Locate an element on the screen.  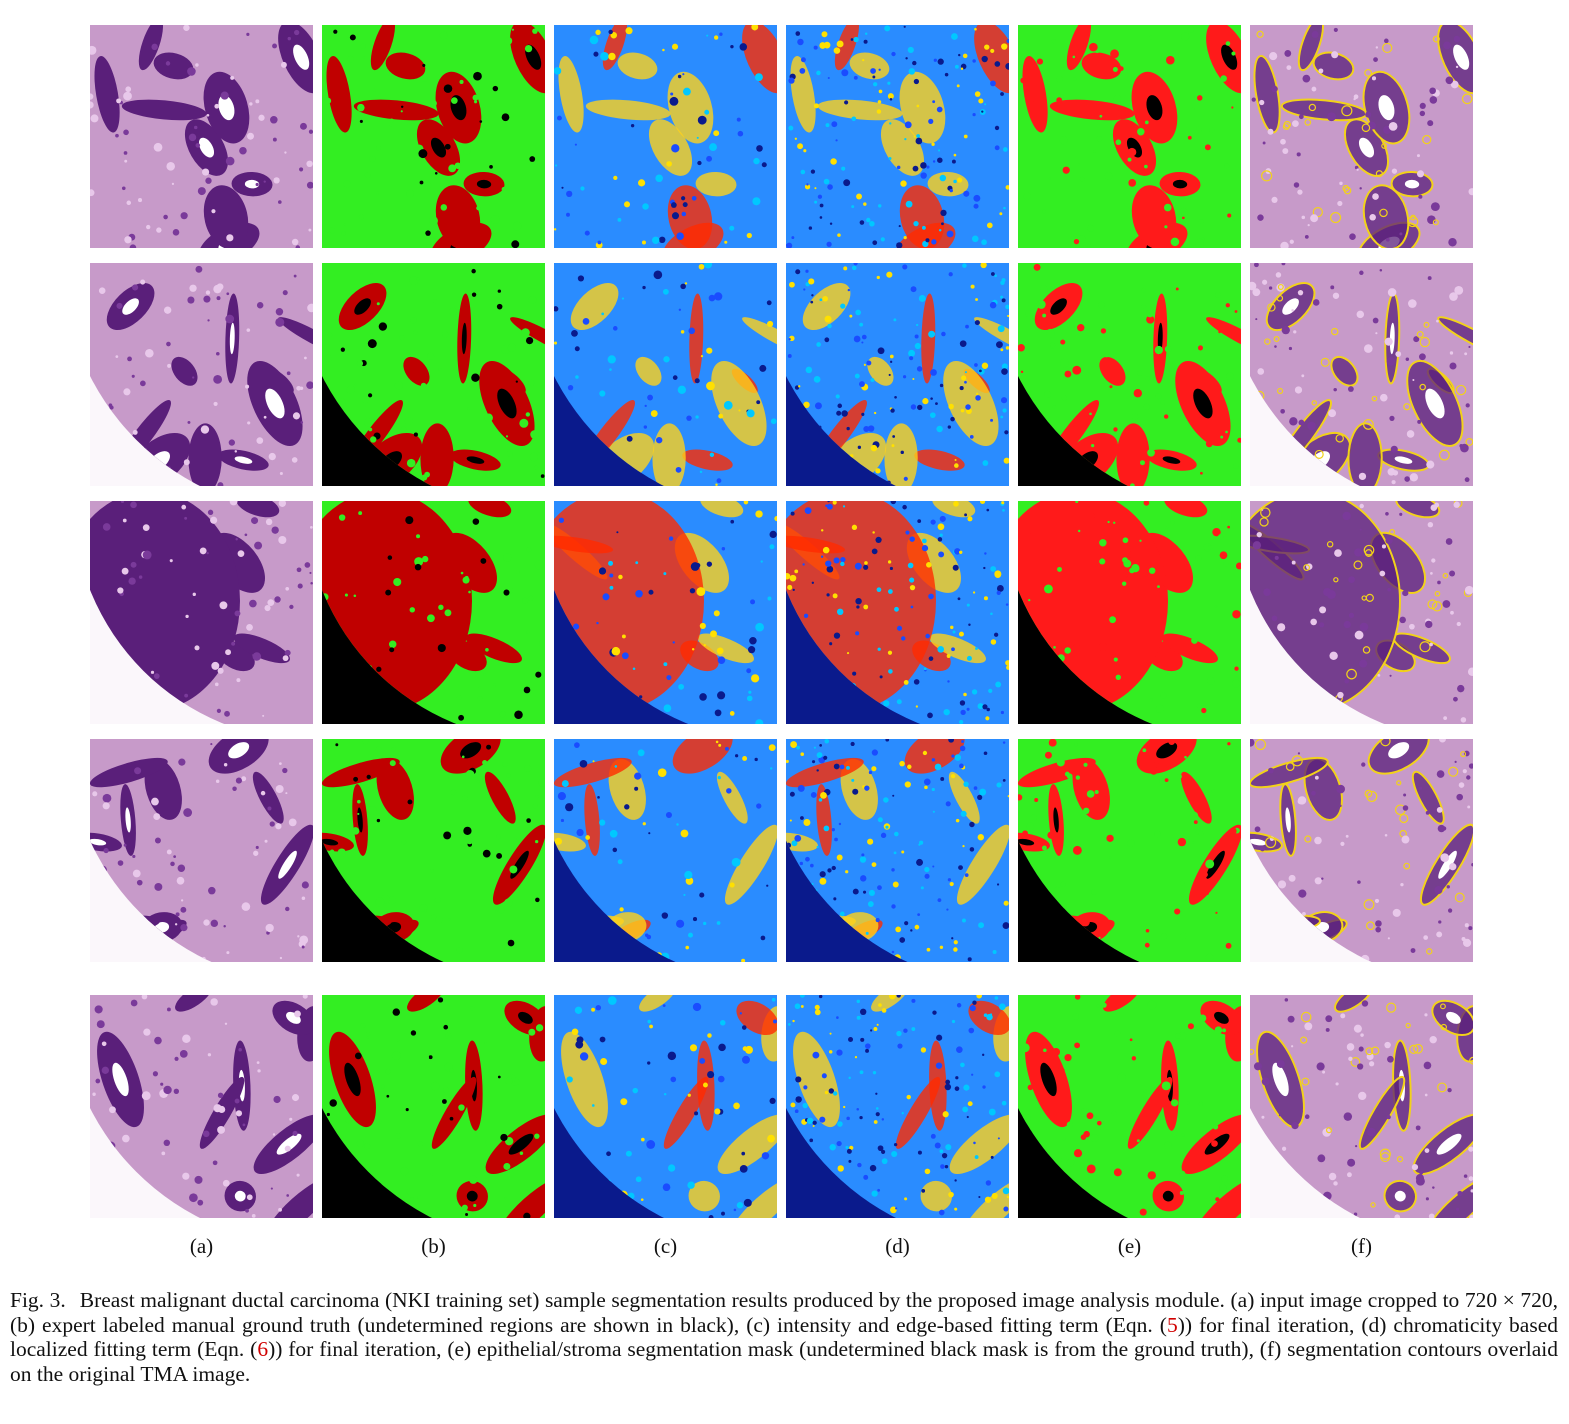
sub-label-d: (d) is located at coordinates (897, 1246).